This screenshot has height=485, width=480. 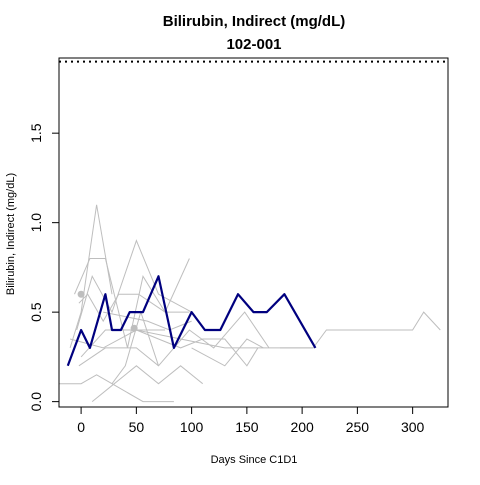 I want to click on x-axis-label: Days Since C1D1, so click(x=254, y=460).